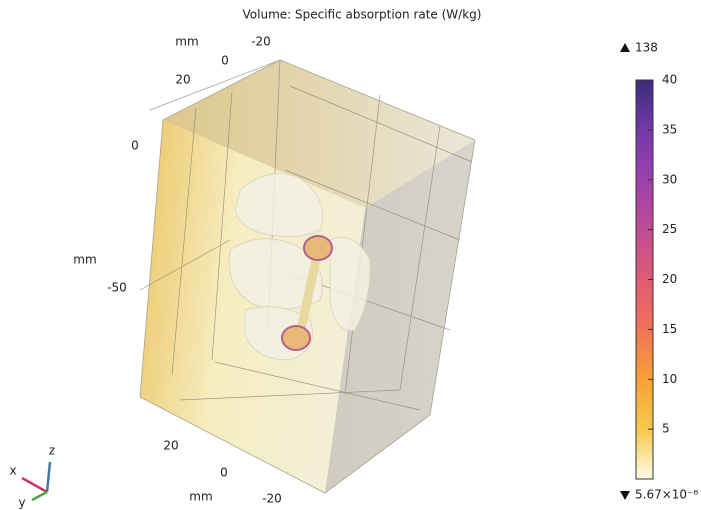  Describe the element at coordinates (669, 279) in the screenshot. I see `colorbar-tick-label: 20` at that location.